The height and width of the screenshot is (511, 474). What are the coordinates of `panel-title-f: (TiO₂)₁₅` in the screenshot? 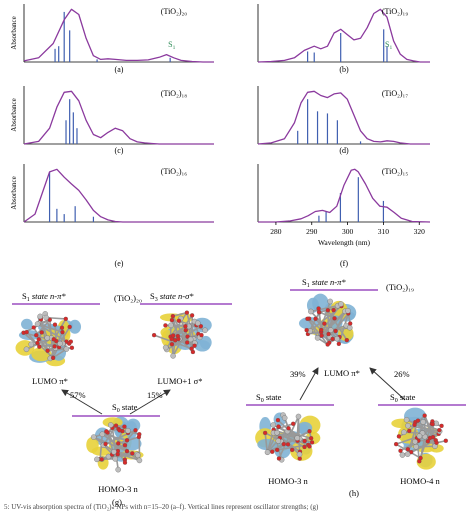 It's located at (395, 171).